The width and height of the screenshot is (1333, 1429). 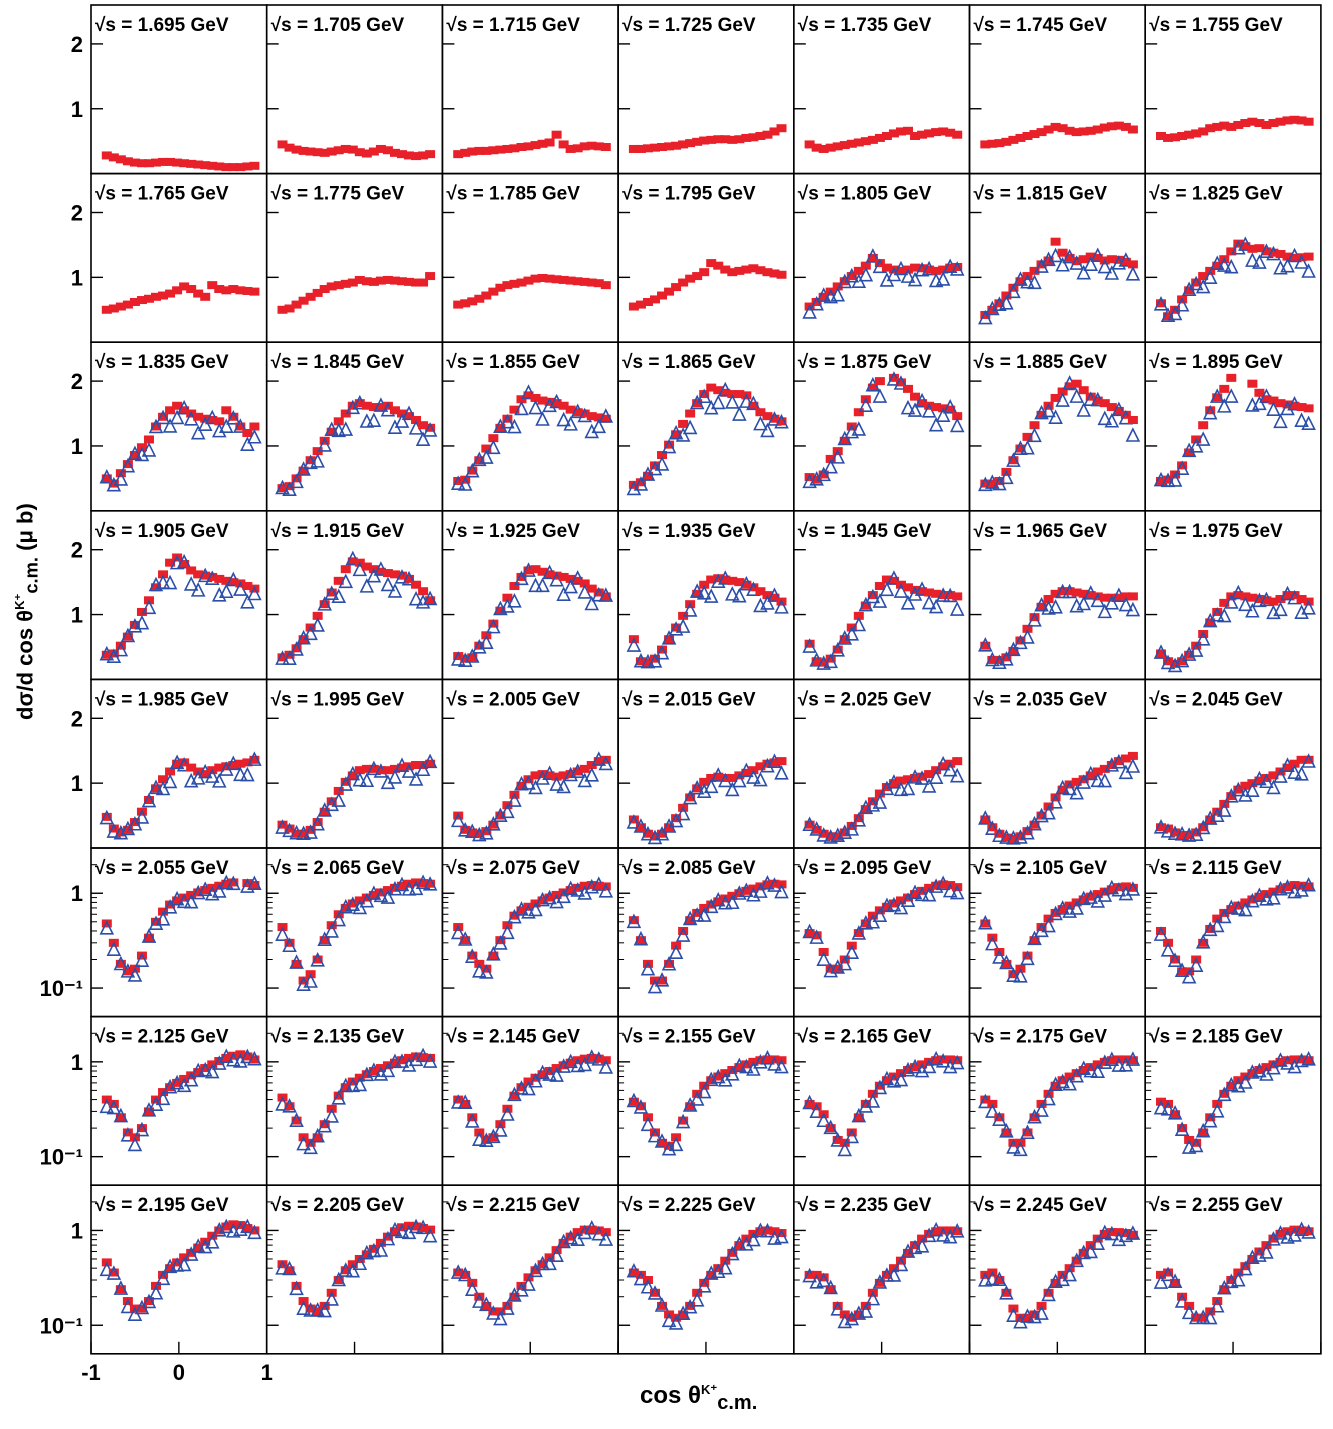 What do you see at coordinates (338, 194) in the screenshot?
I see `panel-label: √s = 1.775 GeV` at bounding box center [338, 194].